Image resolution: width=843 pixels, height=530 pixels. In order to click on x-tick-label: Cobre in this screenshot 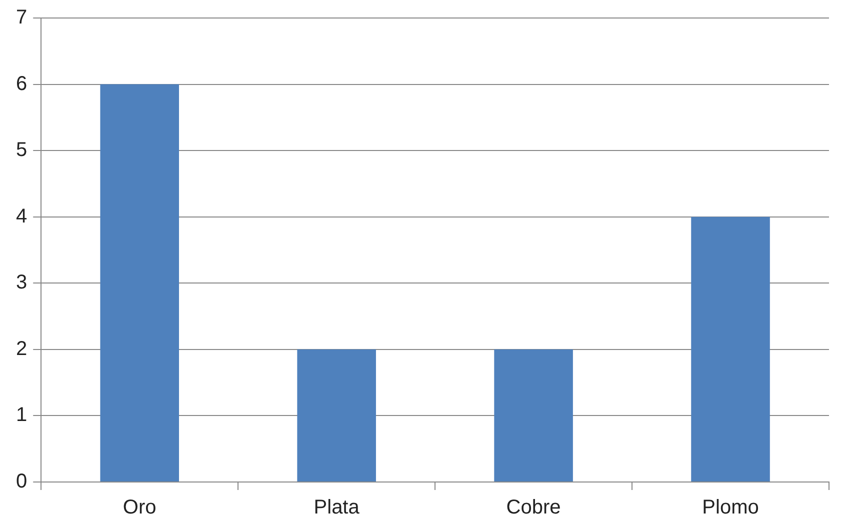, I will do `click(533, 507)`.